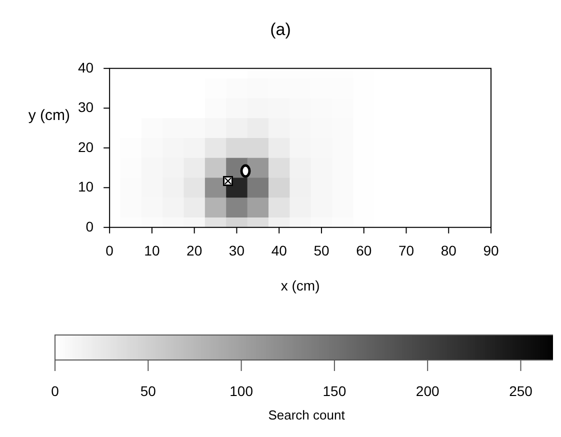 Image resolution: width=561 pixels, height=437 pixels. Describe the element at coordinates (279, 250) in the screenshot. I see `x-tick-label: 40` at that location.